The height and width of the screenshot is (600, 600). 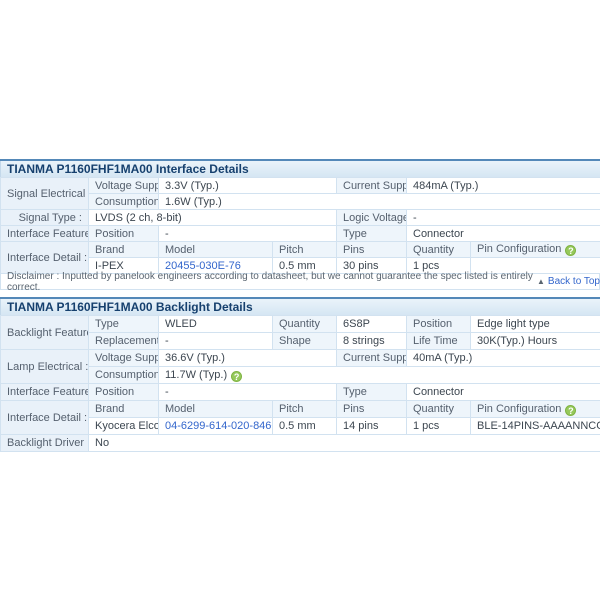 I want to click on group-label-backlight-features: Backlight Features :, so click(x=44, y=332).